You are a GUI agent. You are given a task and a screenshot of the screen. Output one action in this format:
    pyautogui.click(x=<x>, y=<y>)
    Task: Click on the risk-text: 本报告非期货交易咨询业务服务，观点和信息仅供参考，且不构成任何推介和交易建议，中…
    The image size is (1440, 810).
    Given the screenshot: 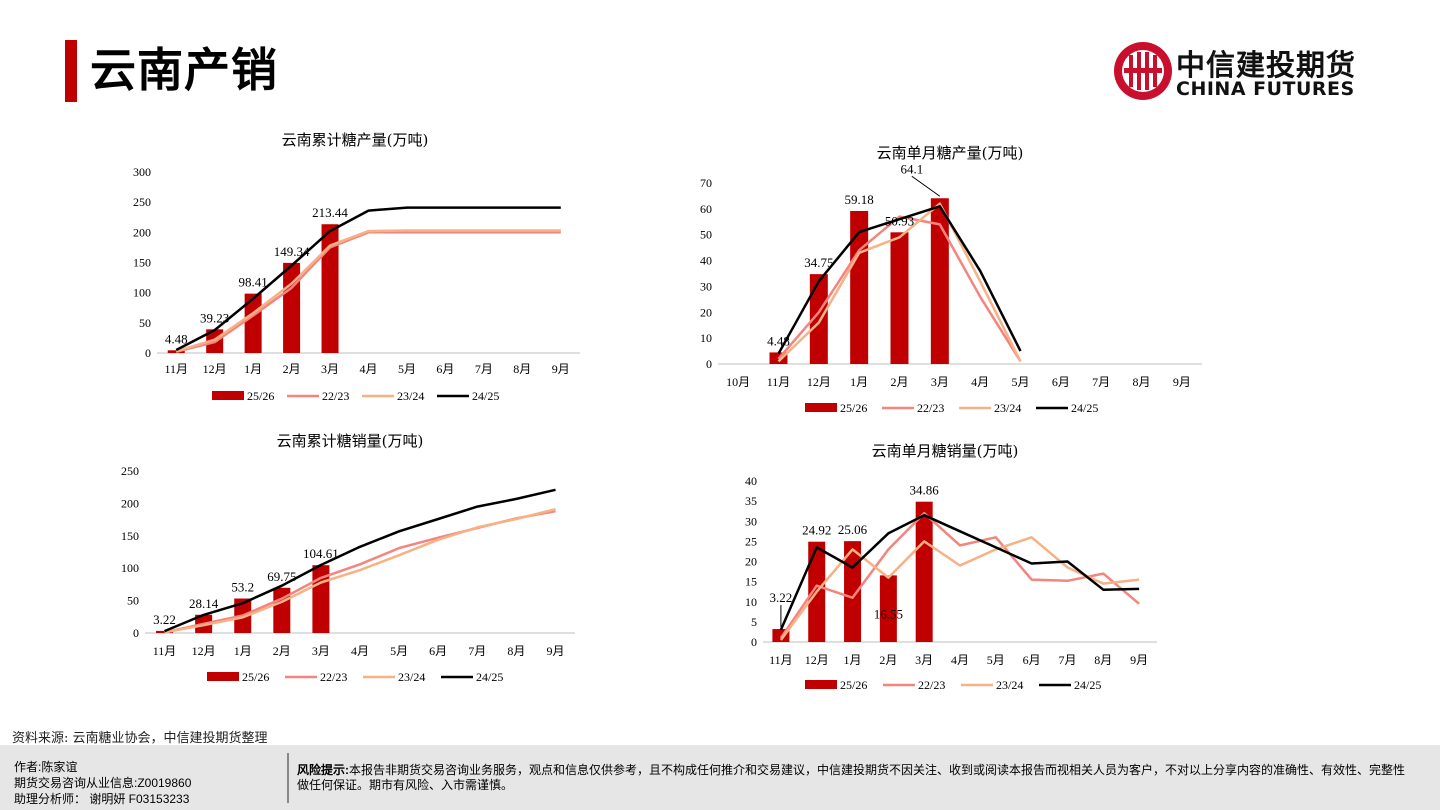 What is the action you would take?
    pyautogui.click(x=851, y=777)
    